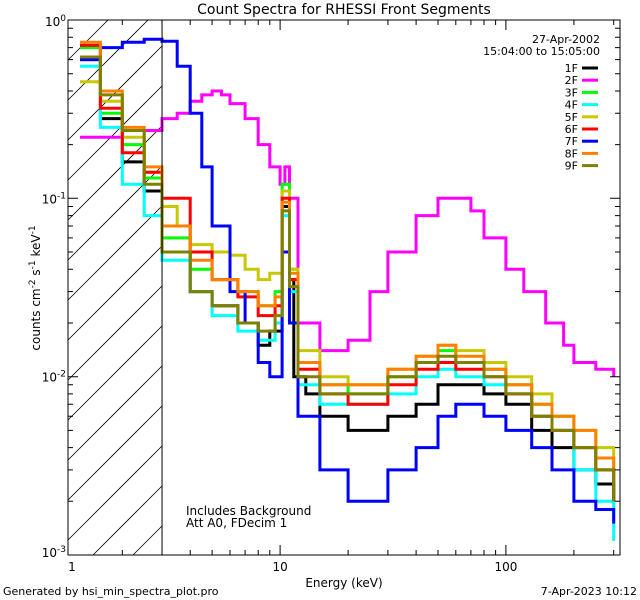 The image size is (640, 600). I want to click on x-tick-label: 10, so click(279, 567).